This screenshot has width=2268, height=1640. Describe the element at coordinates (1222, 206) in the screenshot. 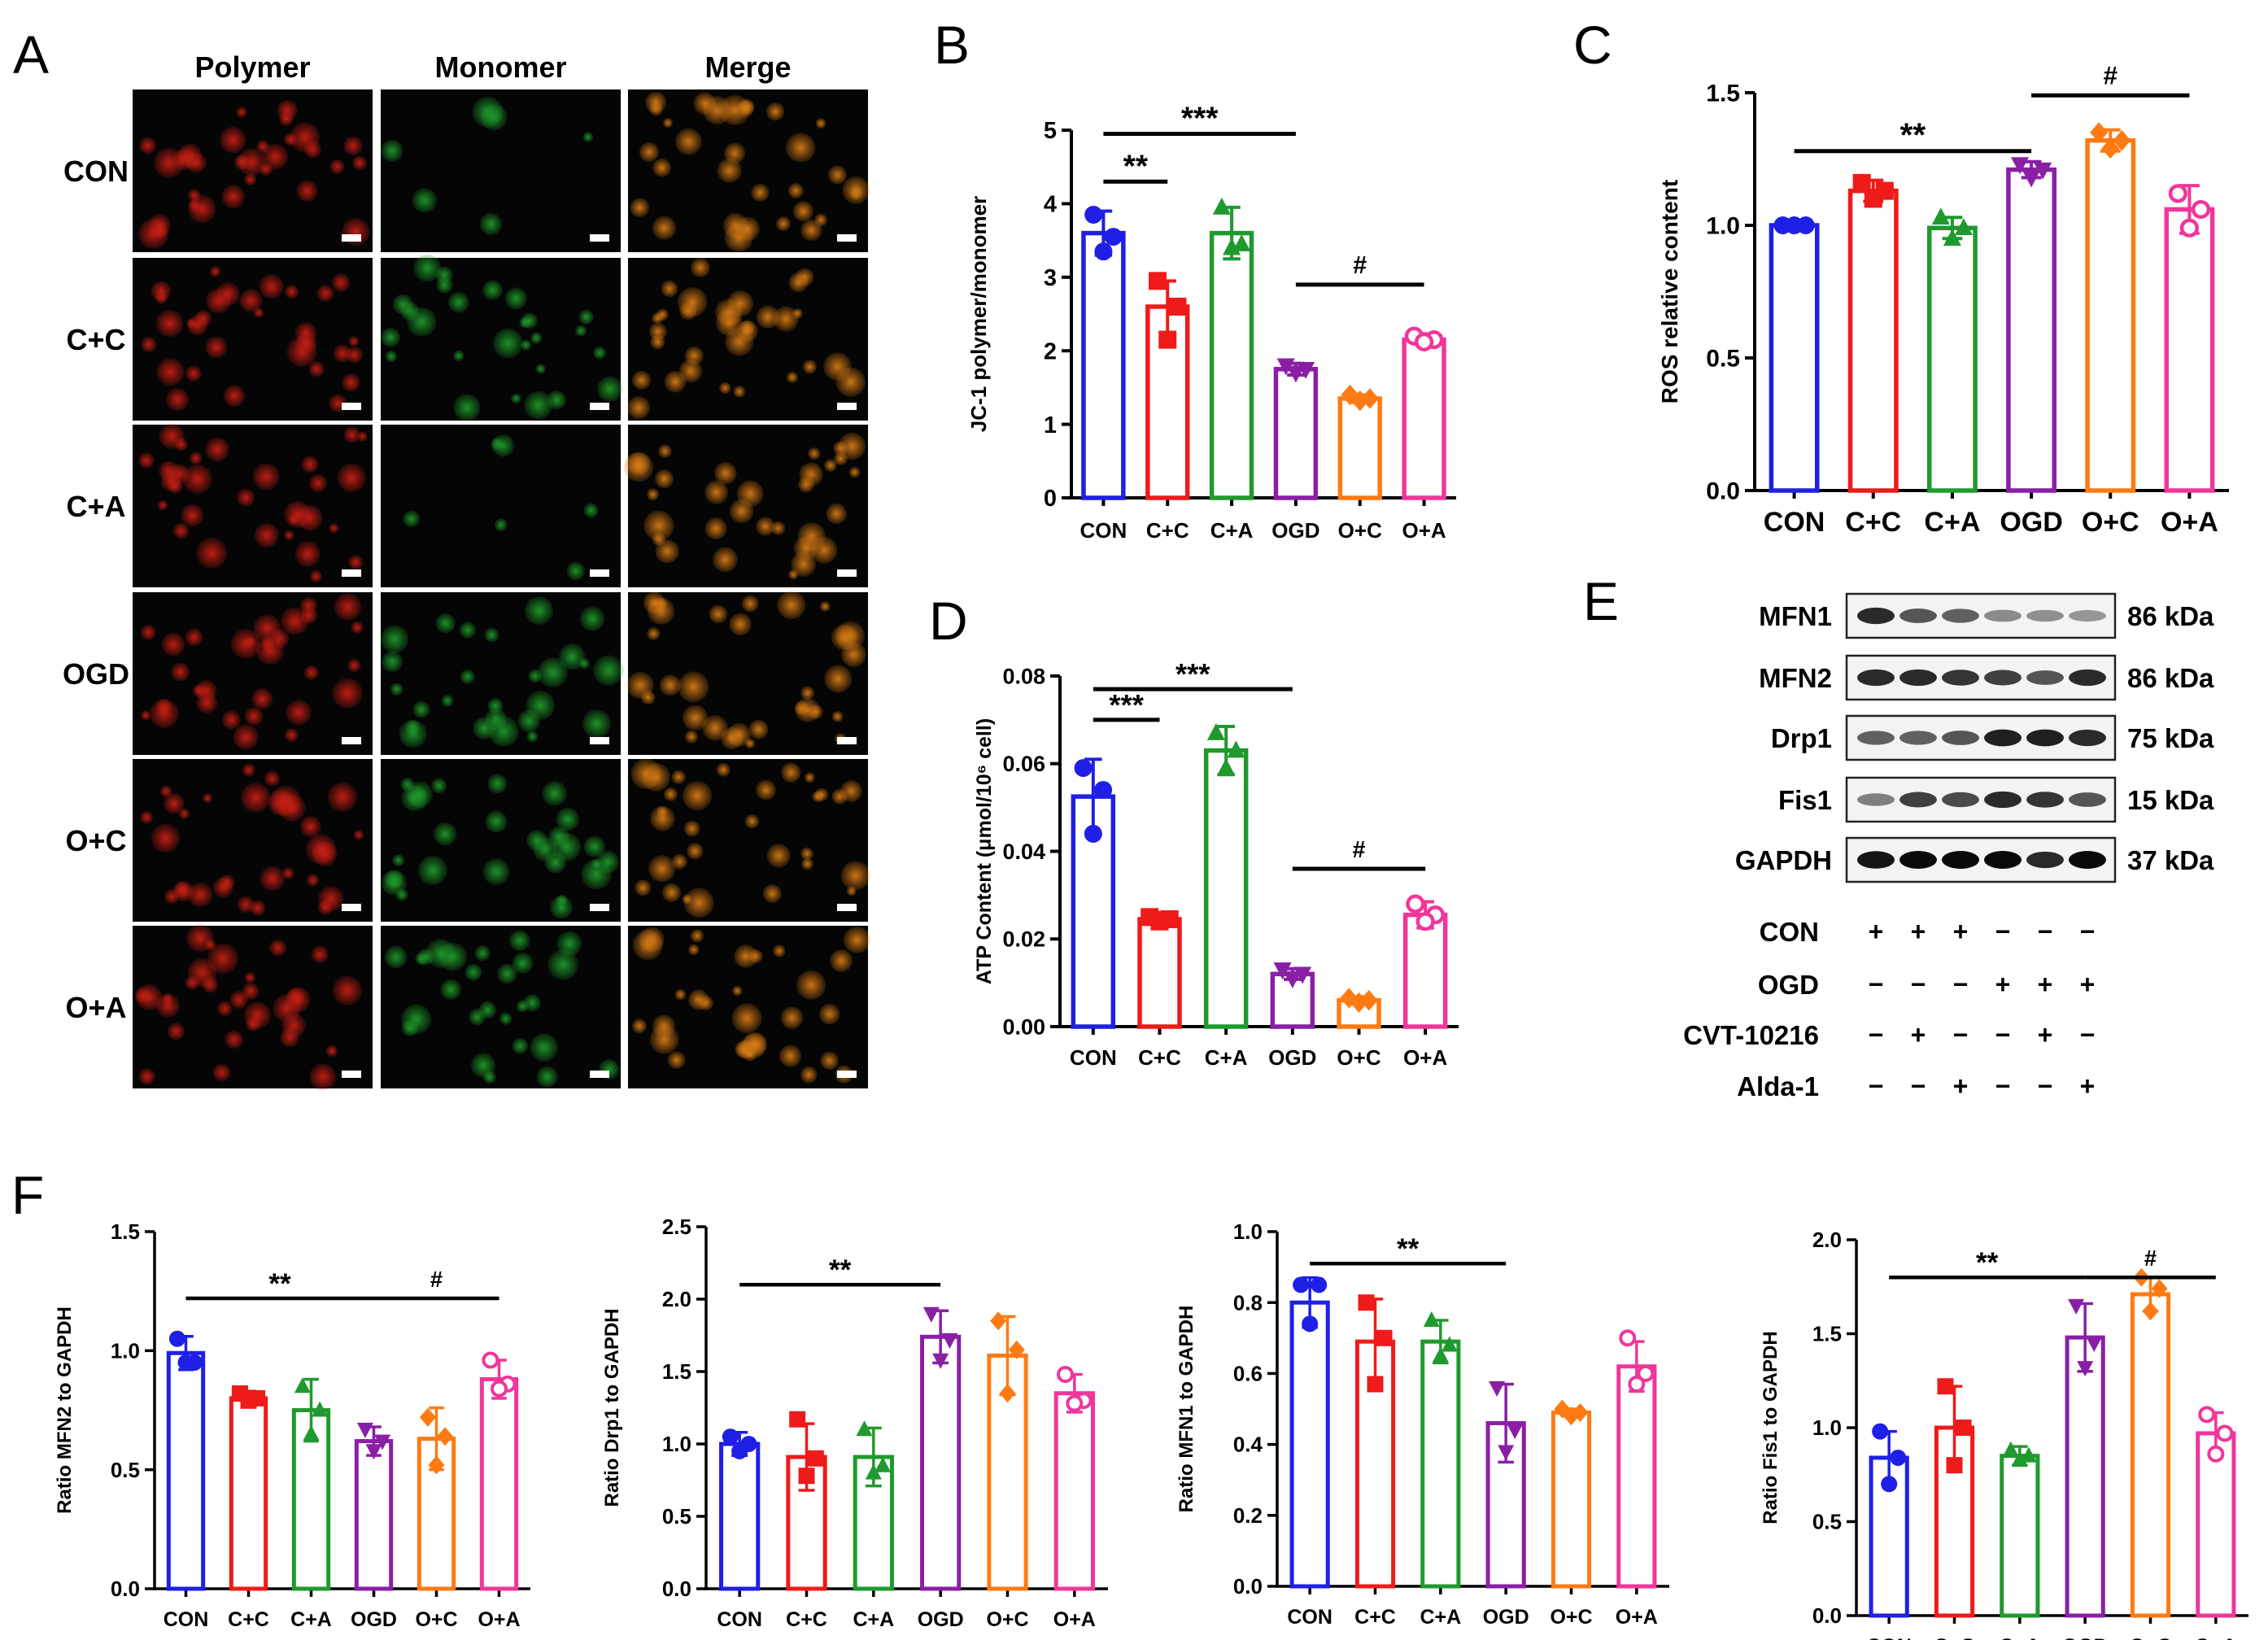

I see `data-point-cpa` at that location.